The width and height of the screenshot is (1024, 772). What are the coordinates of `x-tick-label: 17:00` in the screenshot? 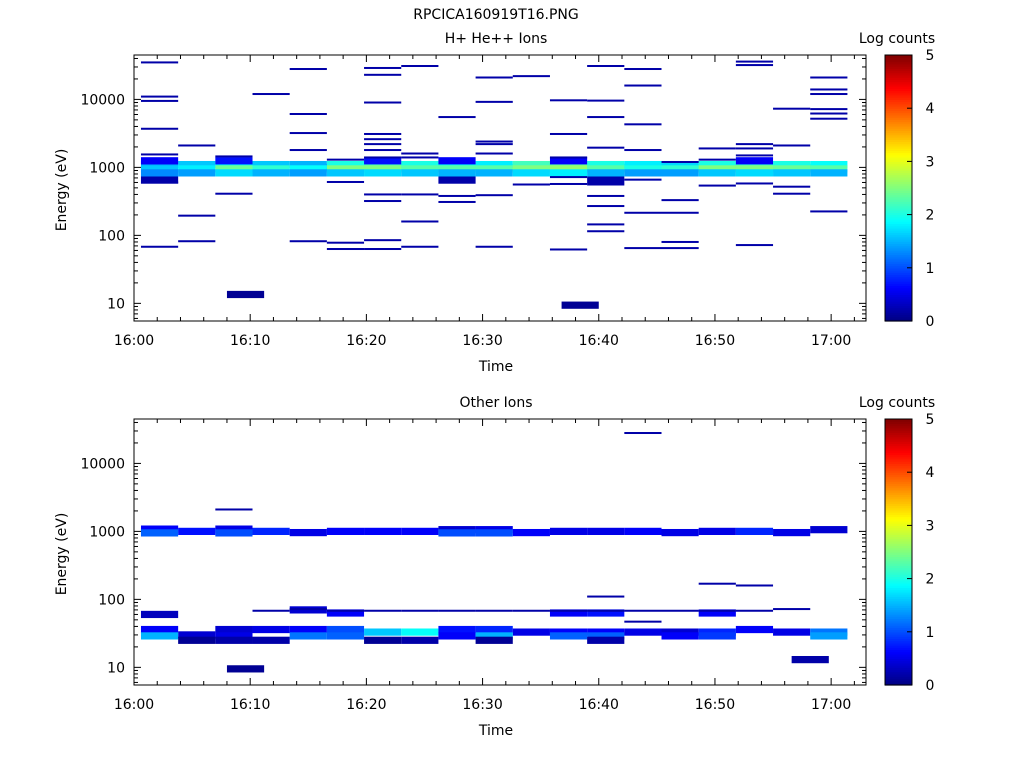 It's located at (831, 341).